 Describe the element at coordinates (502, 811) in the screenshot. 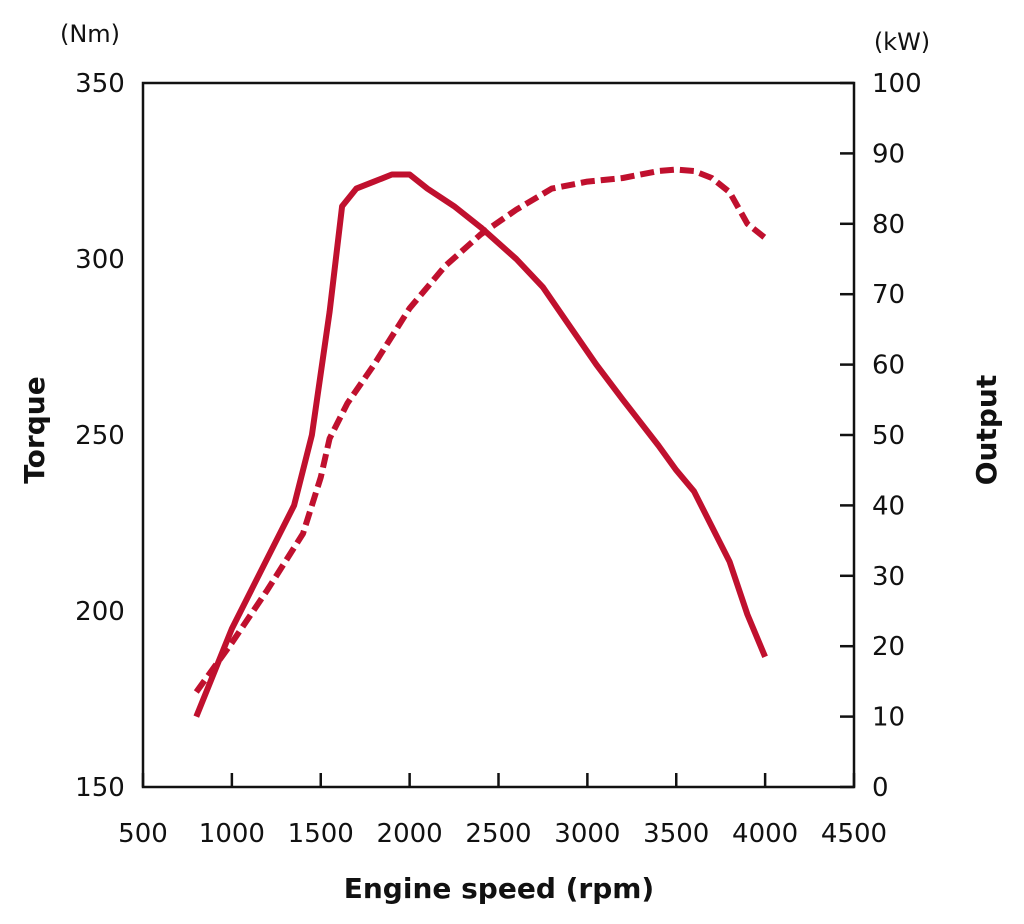

I see `x-axis-ticks: 500 1000 1500 2000 2500 3000 3500 4000 4500` at that location.